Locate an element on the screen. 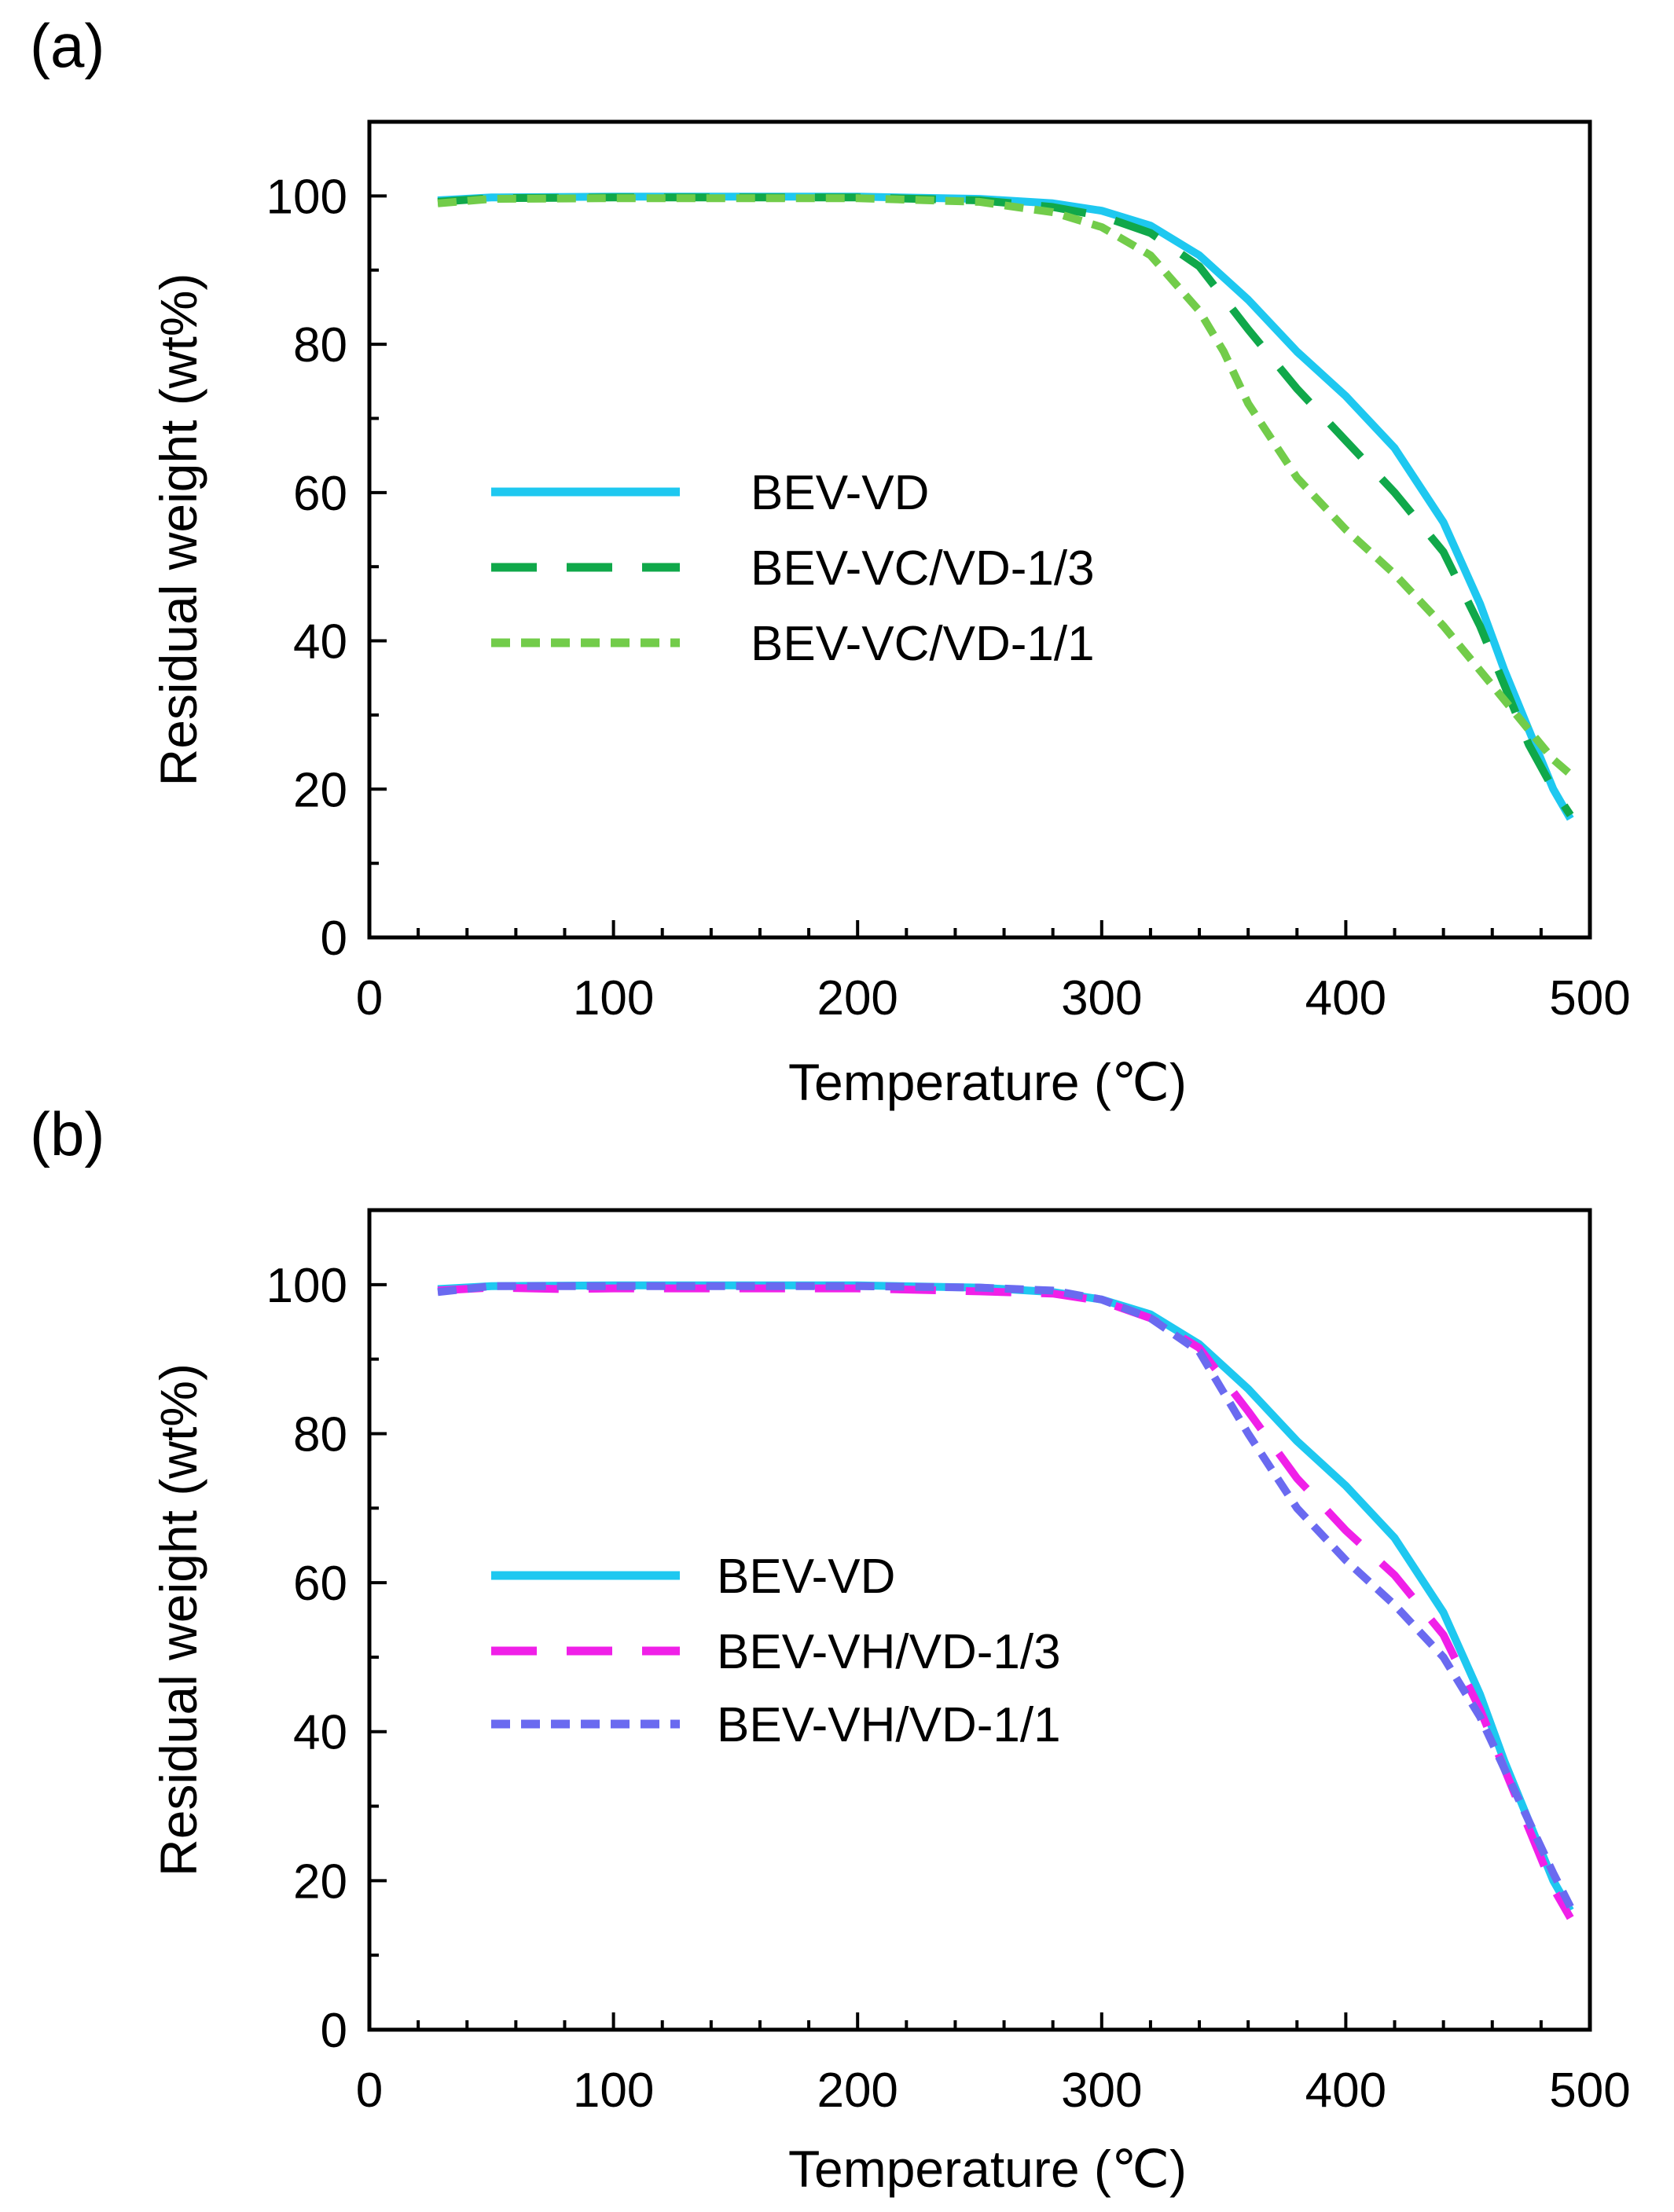  panel-label: (b) is located at coordinates (67, 1133).